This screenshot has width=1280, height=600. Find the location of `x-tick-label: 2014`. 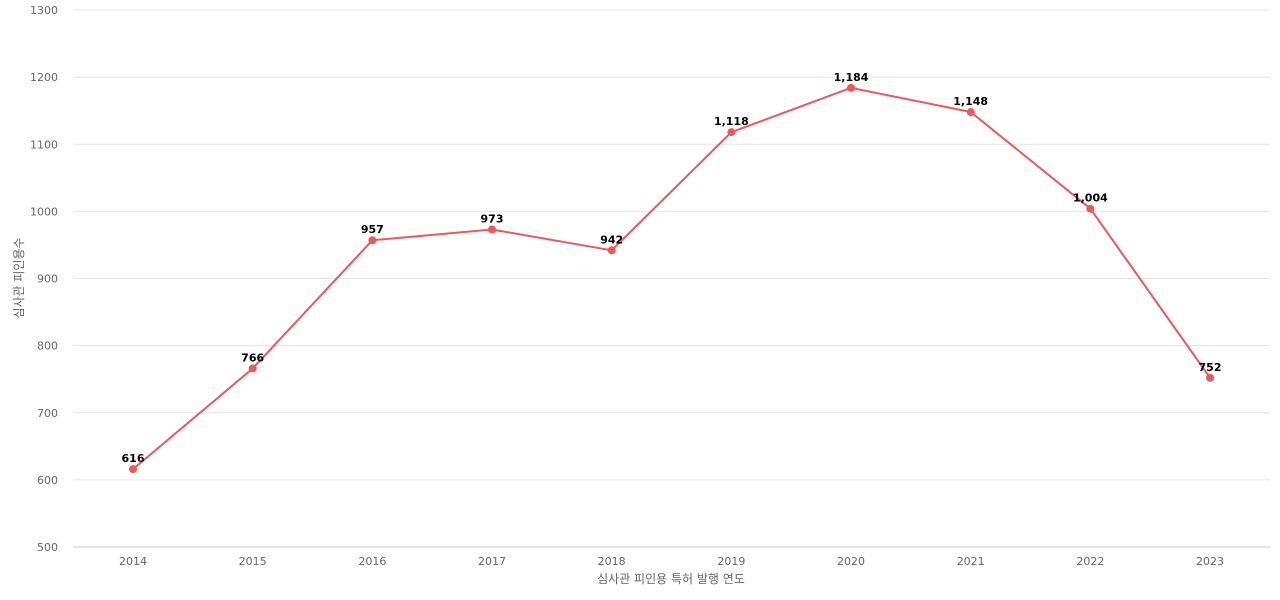

x-tick-label: 2014 is located at coordinates (133, 561).